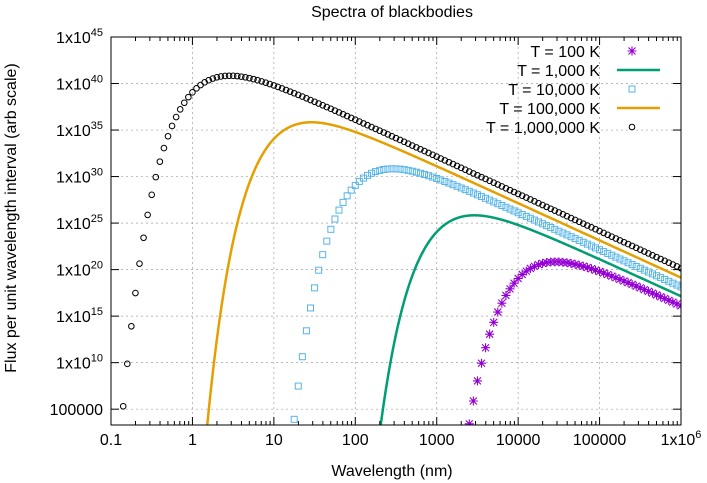 This screenshot has width=707, height=483. I want to click on chart-title: Spectra of blackbodies, so click(392, 12).